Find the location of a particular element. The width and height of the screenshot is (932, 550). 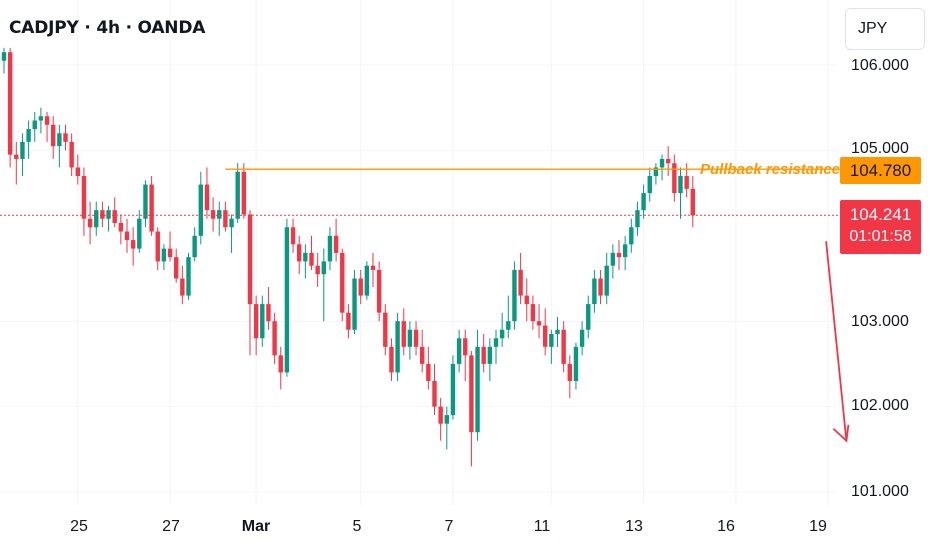

symbol-title: CADJPY · 4h · OANDA is located at coordinates (107, 28).